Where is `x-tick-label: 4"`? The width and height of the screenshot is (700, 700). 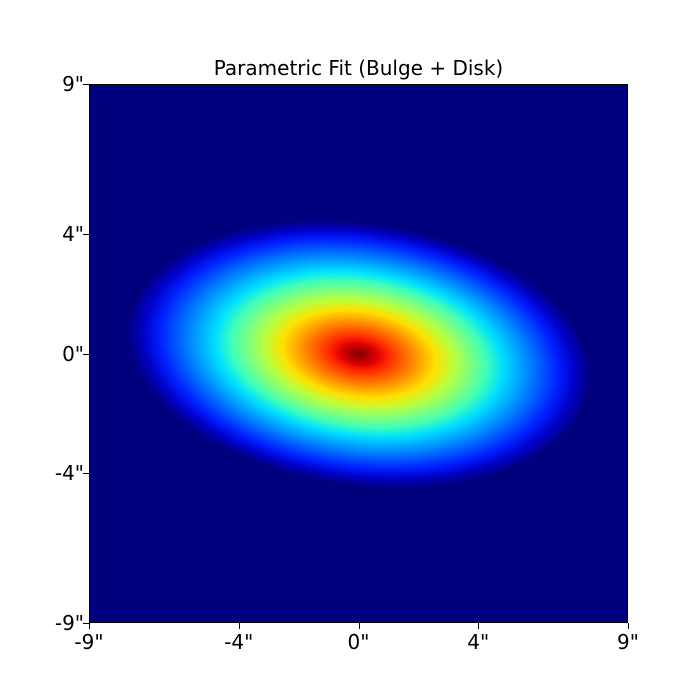
x-tick-label: 4" is located at coordinates (478, 642).